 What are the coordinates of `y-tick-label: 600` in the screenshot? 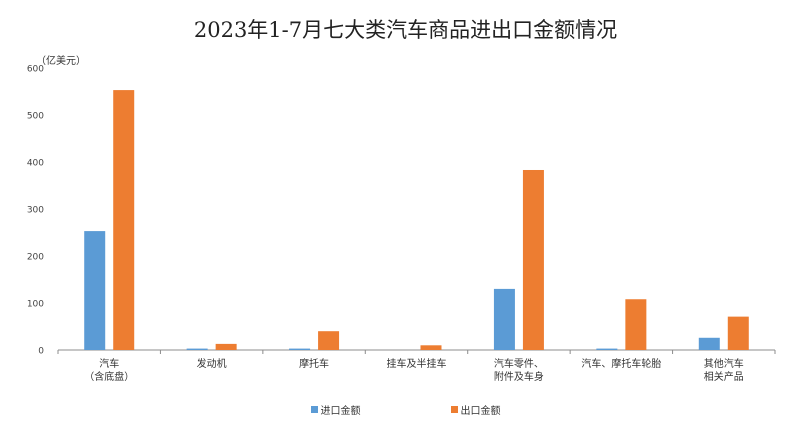 It's located at (35, 70).